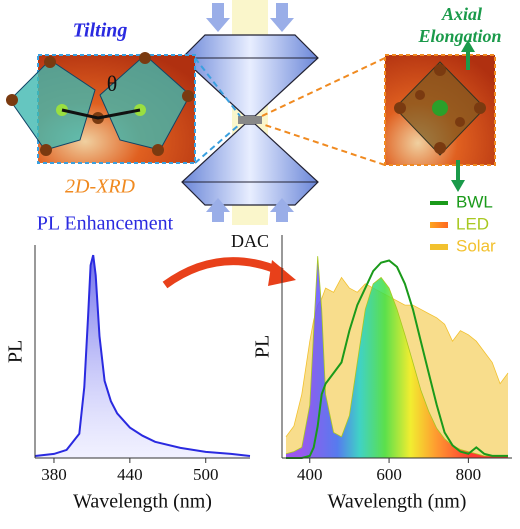 This screenshot has width=520, height=529. Describe the element at coordinates (130, 474) in the screenshot. I see `x-tick-label: 440` at that location.